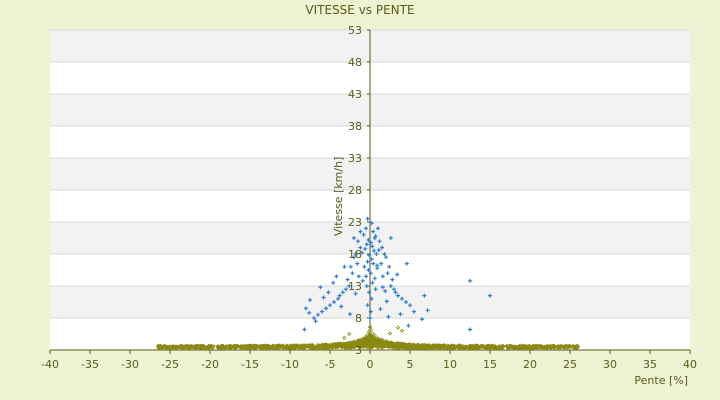 The image size is (720, 400). Describe the element at coordinates (410, 364) in the screenshot. I see `x-tick-label: 5` at that location.